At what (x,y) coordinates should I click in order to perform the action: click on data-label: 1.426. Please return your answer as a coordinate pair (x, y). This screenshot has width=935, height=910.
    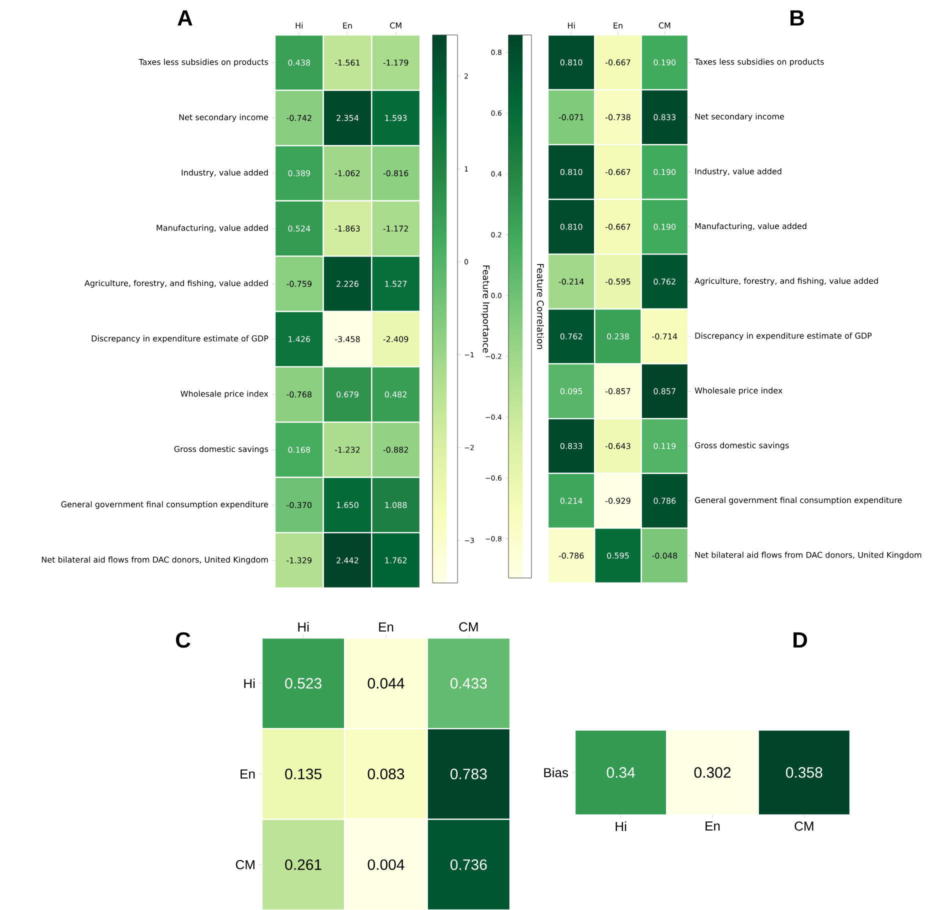
    Looking at the image, I should click on (299, 339).